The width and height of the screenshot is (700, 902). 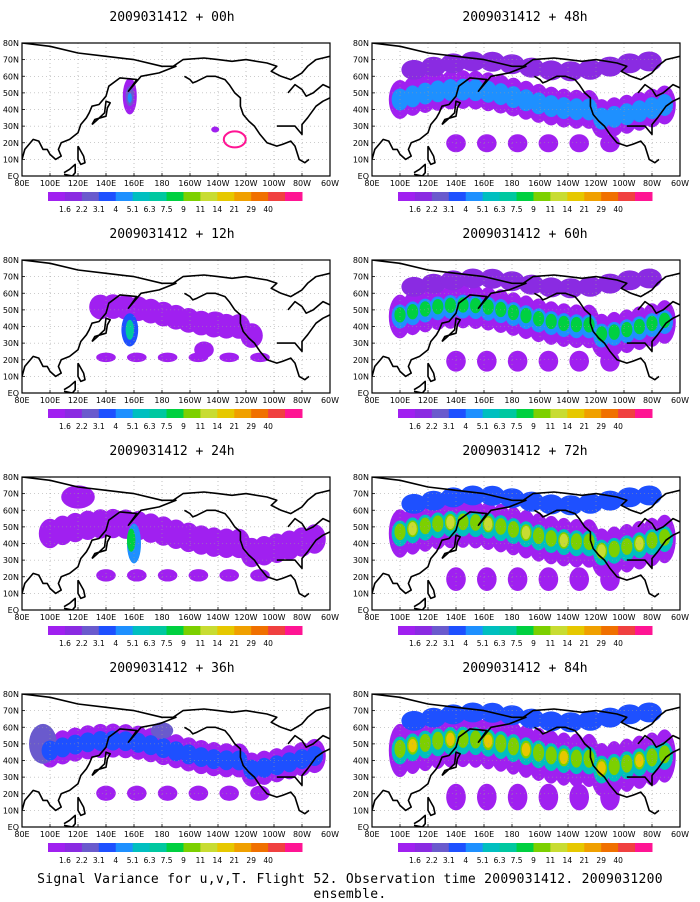 I want to click on colorbar-tick-label: 7.5, so click(x=167, y=209).